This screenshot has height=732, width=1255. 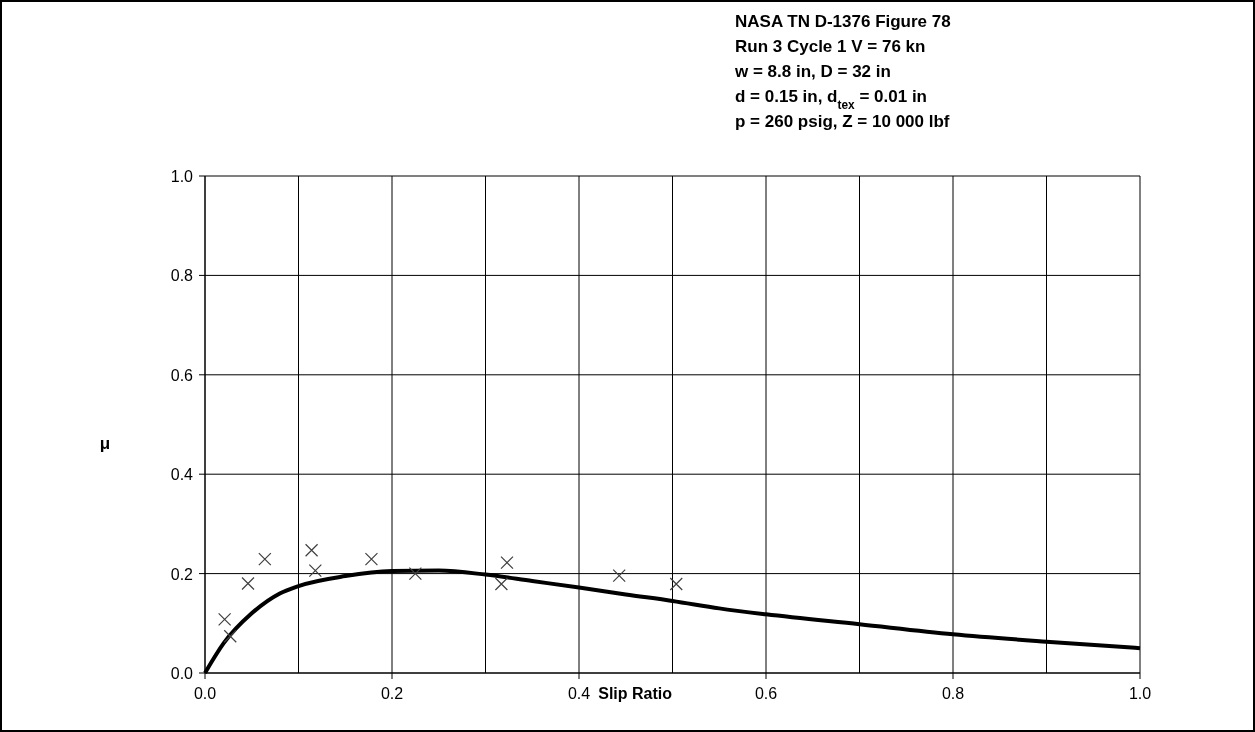 I want to click on x-tick-label: 0.0, so click(x=205, y=693).